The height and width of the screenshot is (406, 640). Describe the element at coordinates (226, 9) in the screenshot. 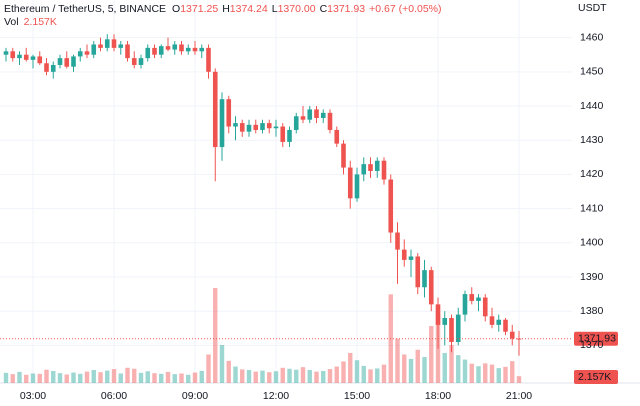

I see `legend-key: H` at that location.